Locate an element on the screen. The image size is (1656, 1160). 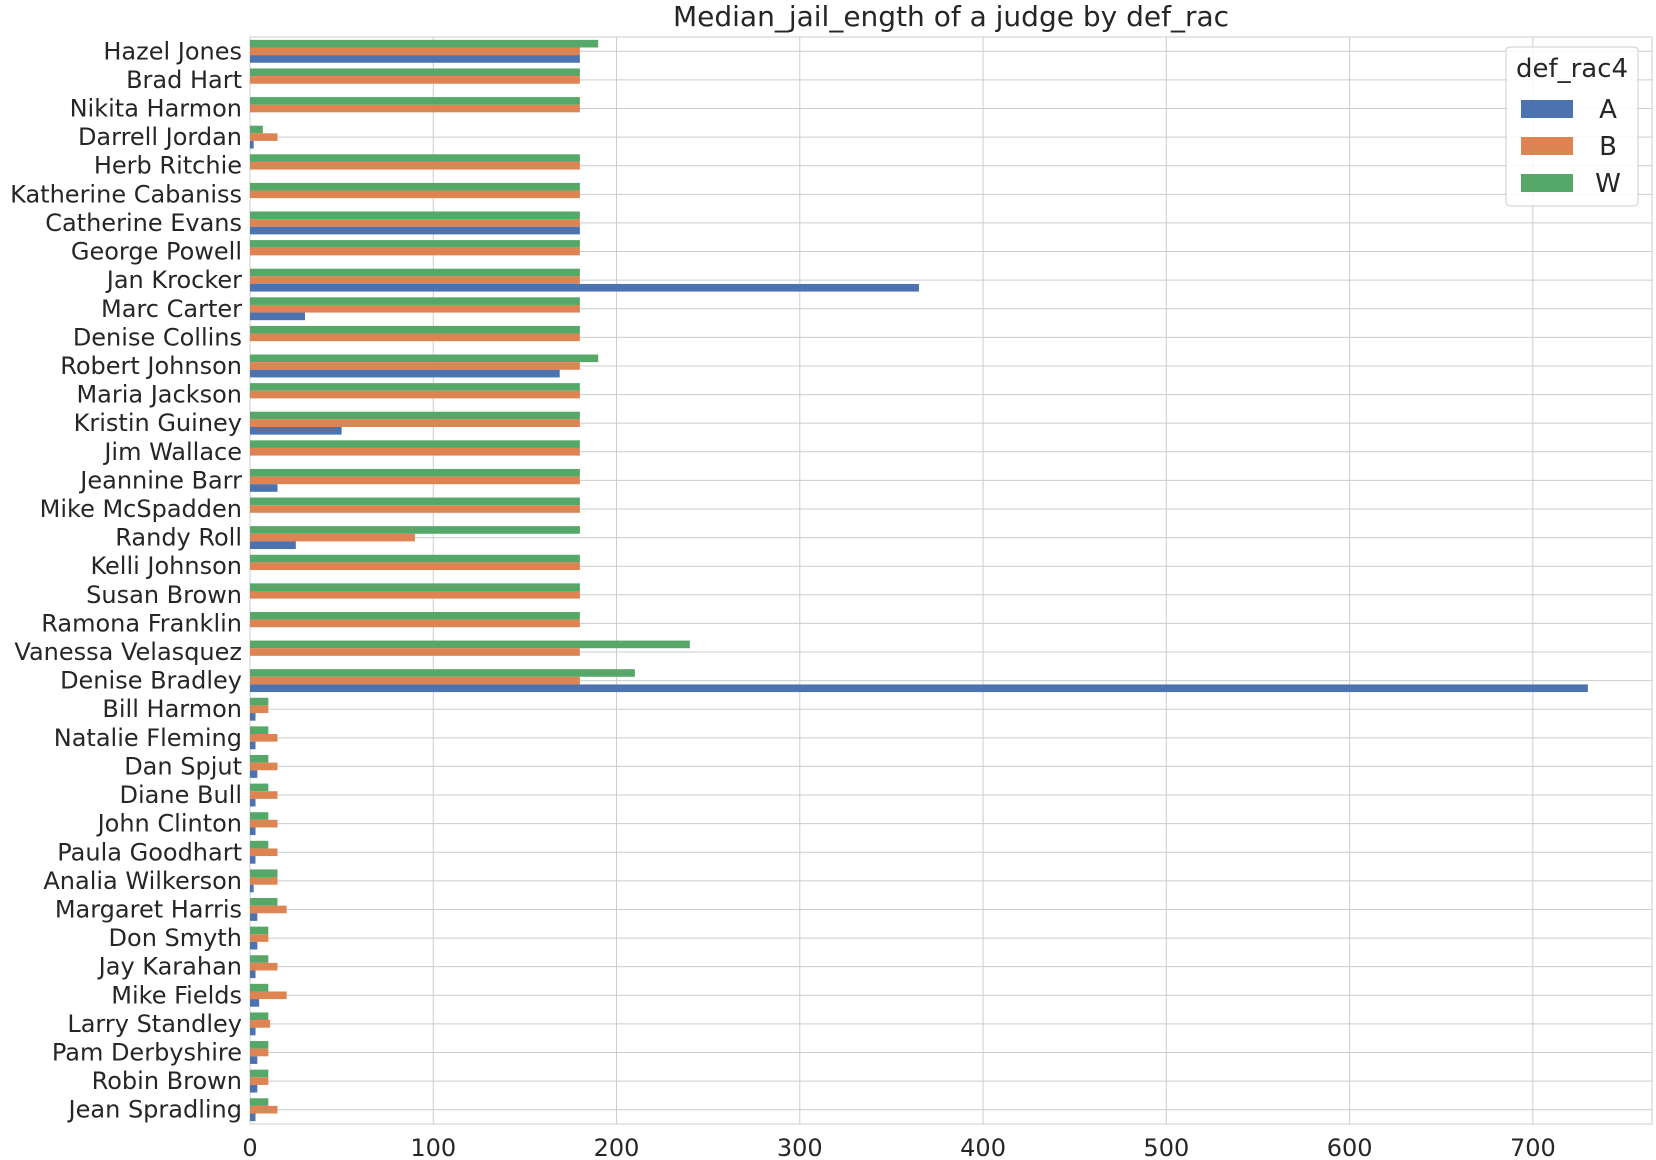
bar-W-bill-harmon is located at coordinates (259, 701).